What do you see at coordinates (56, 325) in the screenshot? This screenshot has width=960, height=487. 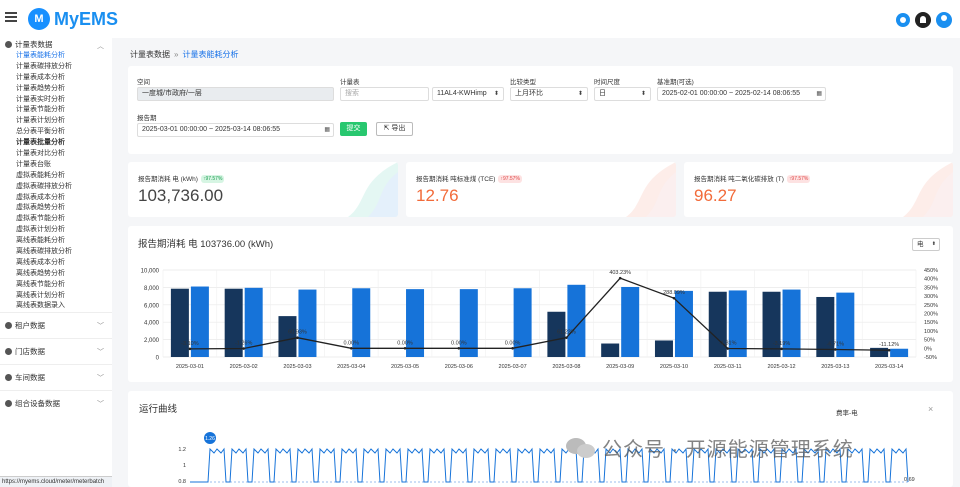 I see `sidebar-group-tenant: 租户数据 ﹀` at bounding box center [56, 325].